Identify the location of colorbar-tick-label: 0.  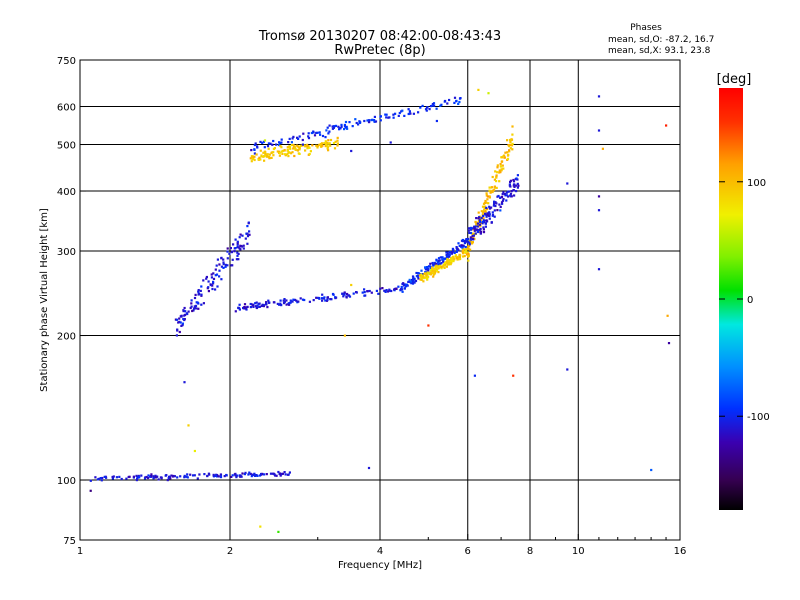
(750, 300).